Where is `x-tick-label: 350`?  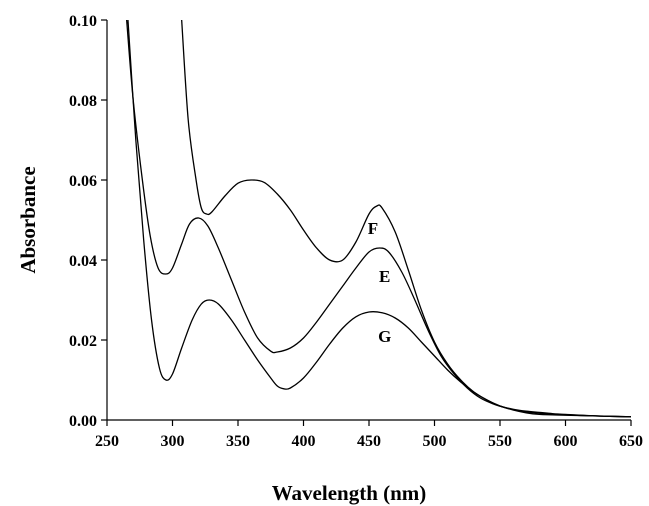 x-tick-label: 350 is located at coordinates (238, 441).